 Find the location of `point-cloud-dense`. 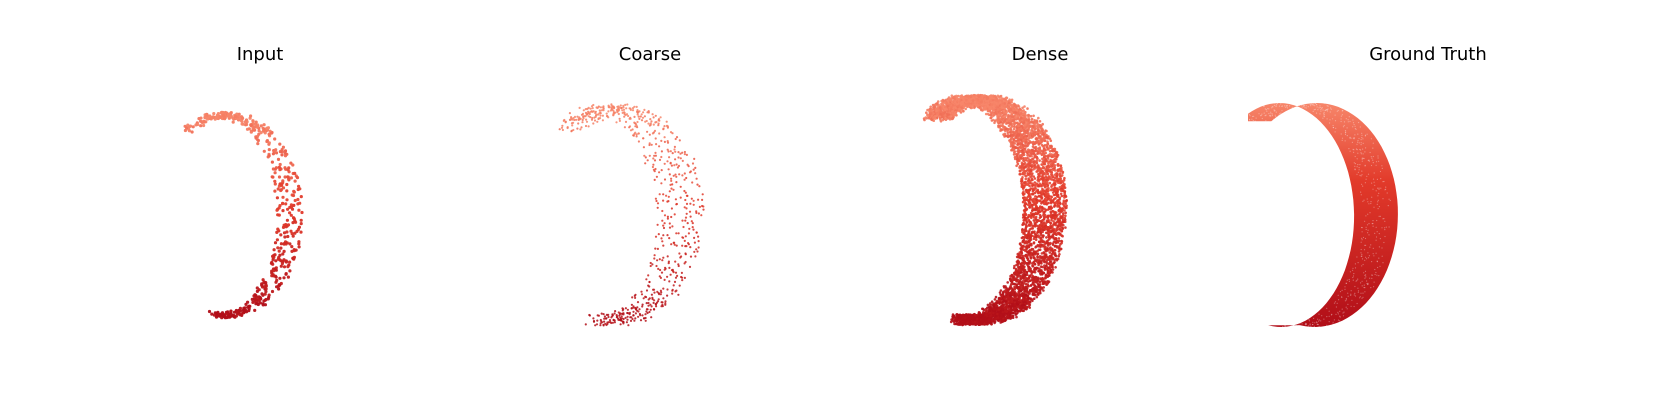

point-cloud-dense is located at coordinates (995, 210).